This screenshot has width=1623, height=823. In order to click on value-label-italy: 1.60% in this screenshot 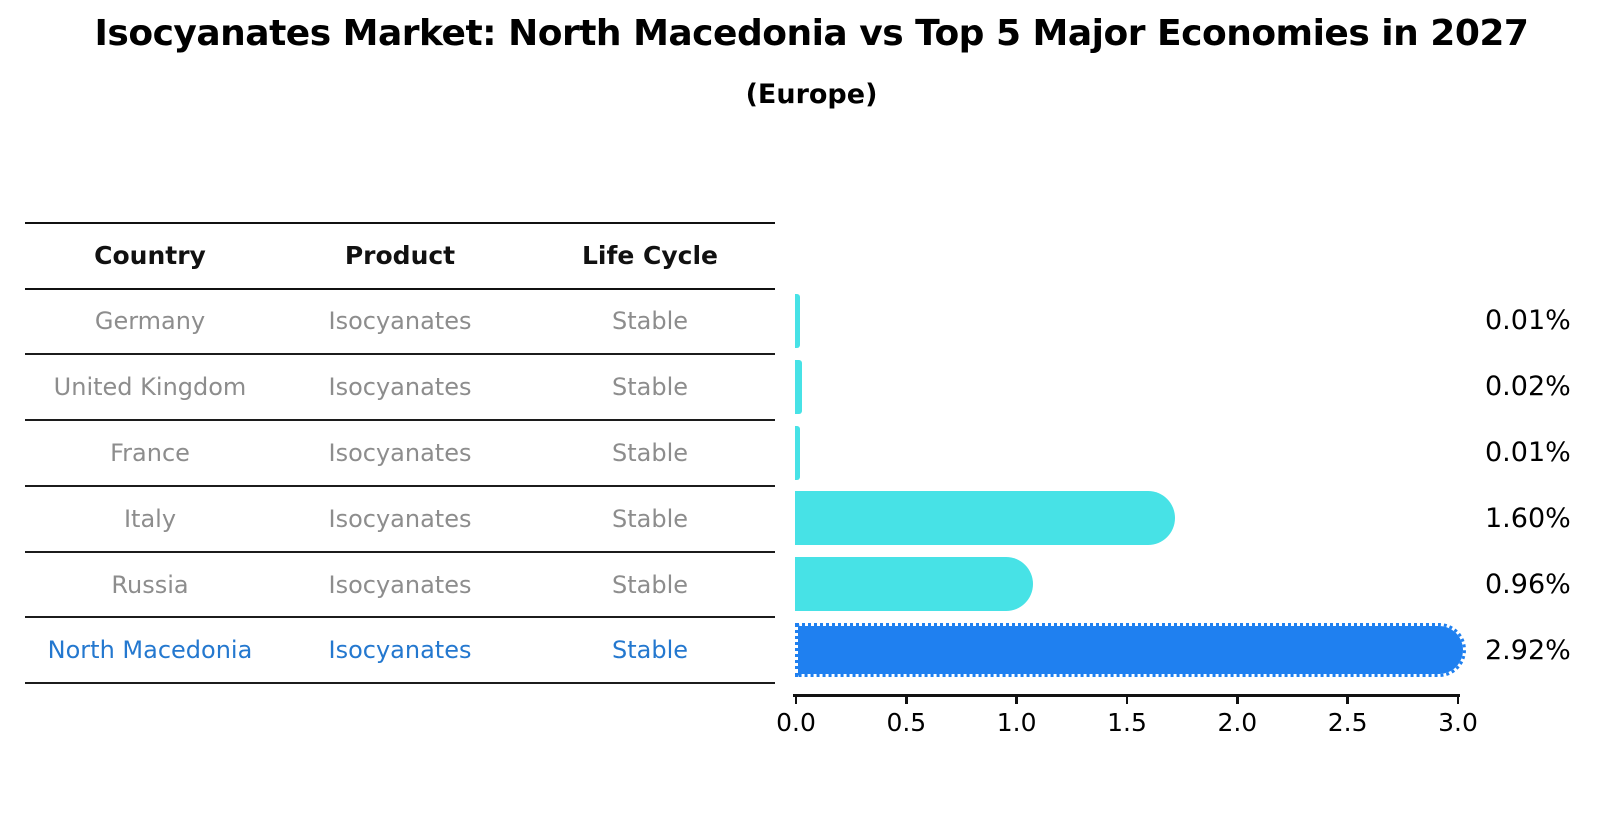, I will do `click(1528, 518)`.